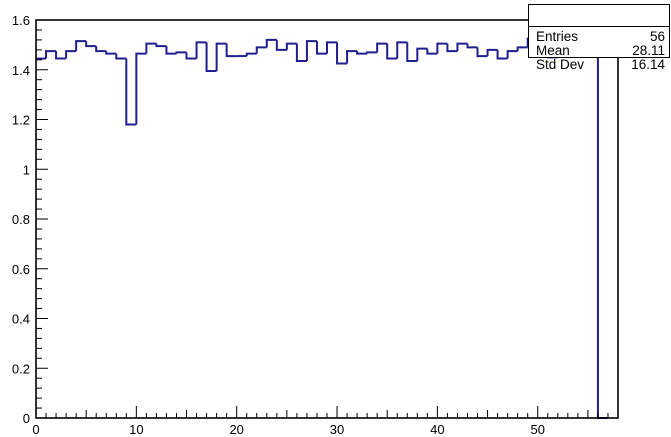 The width and height of the screenshot is (671, 437). Describe the element at coordinates (21, 319) in the screenshot. I see `y-tick-label: 0.4` at that location.